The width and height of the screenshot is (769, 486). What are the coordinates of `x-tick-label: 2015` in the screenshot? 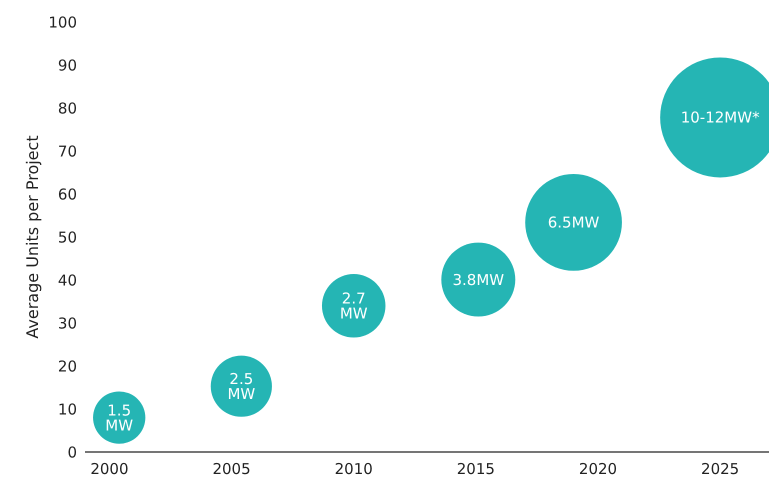 It's located at (475, 469).